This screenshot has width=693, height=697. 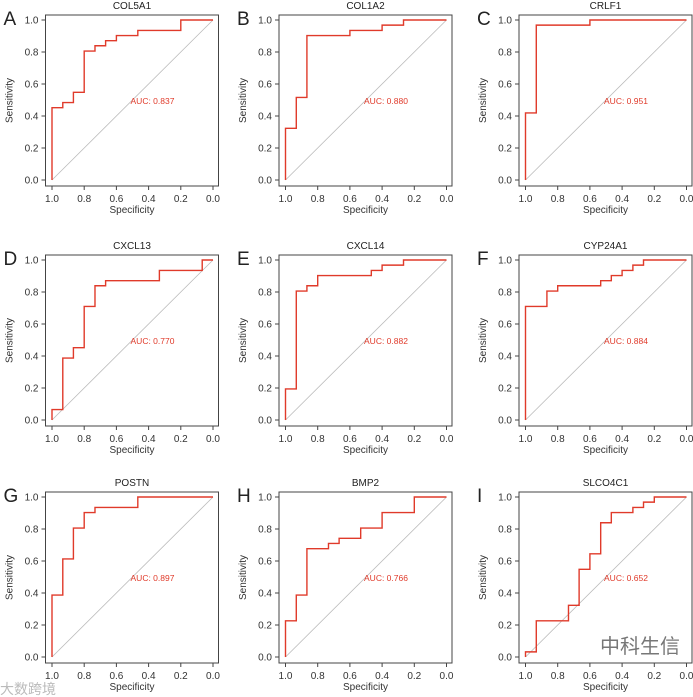 I want to click on auc-label: AUC: 0.897, so click(x=153, y=578).